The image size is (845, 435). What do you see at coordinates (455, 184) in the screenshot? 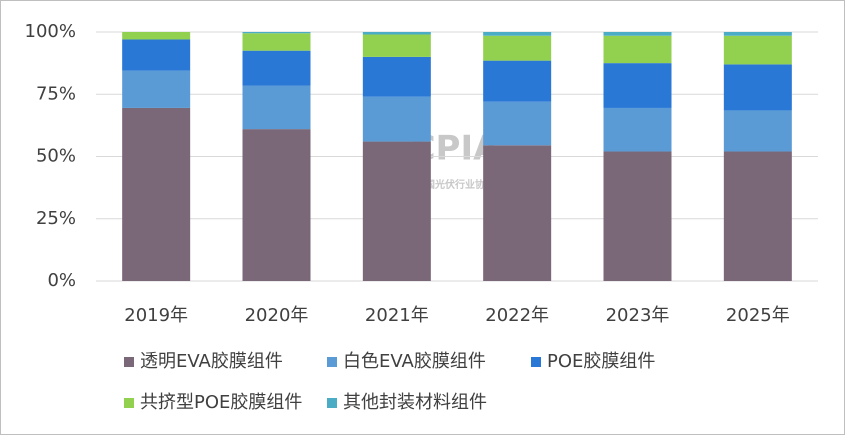
I see `watermark: 中国光伏行业协会` at bounding box center [455, 184].